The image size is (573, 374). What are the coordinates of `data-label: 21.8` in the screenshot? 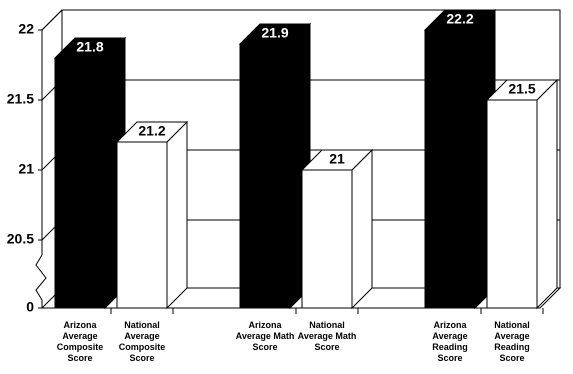 It's located at (89, 47).